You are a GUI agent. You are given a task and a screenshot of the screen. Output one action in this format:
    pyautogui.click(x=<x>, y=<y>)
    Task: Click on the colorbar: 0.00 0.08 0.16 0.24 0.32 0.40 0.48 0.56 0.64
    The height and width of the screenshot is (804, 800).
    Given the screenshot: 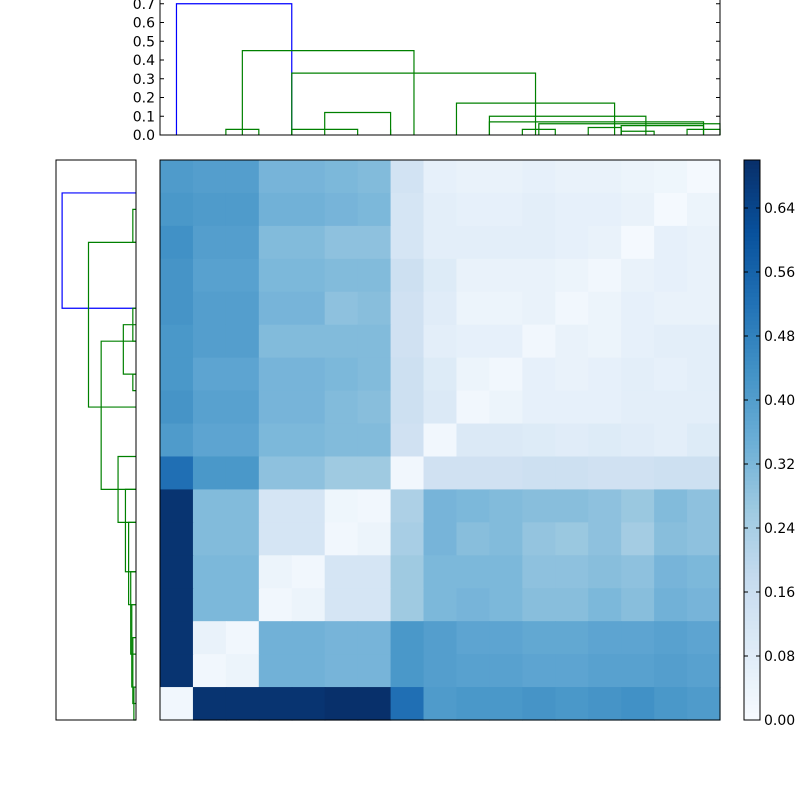 What is the action you would take?
    pyautogui.click(x=769, y=444)
    